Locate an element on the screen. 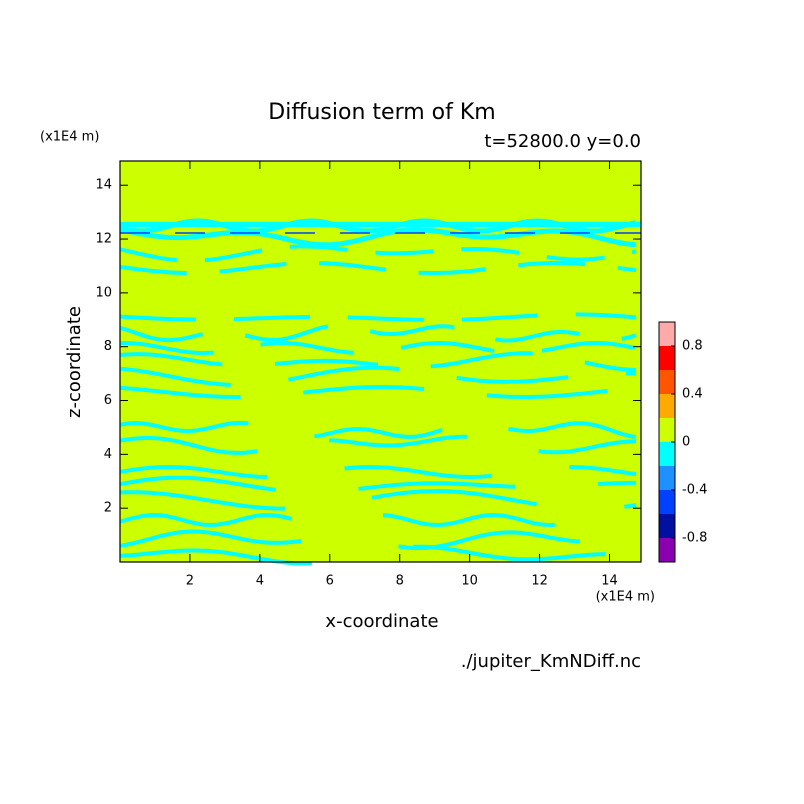 Image resolution: width=804 pixels, height=804 pixels. colorbar-tick-label: -0.8 is located at coordinates (694, 538).